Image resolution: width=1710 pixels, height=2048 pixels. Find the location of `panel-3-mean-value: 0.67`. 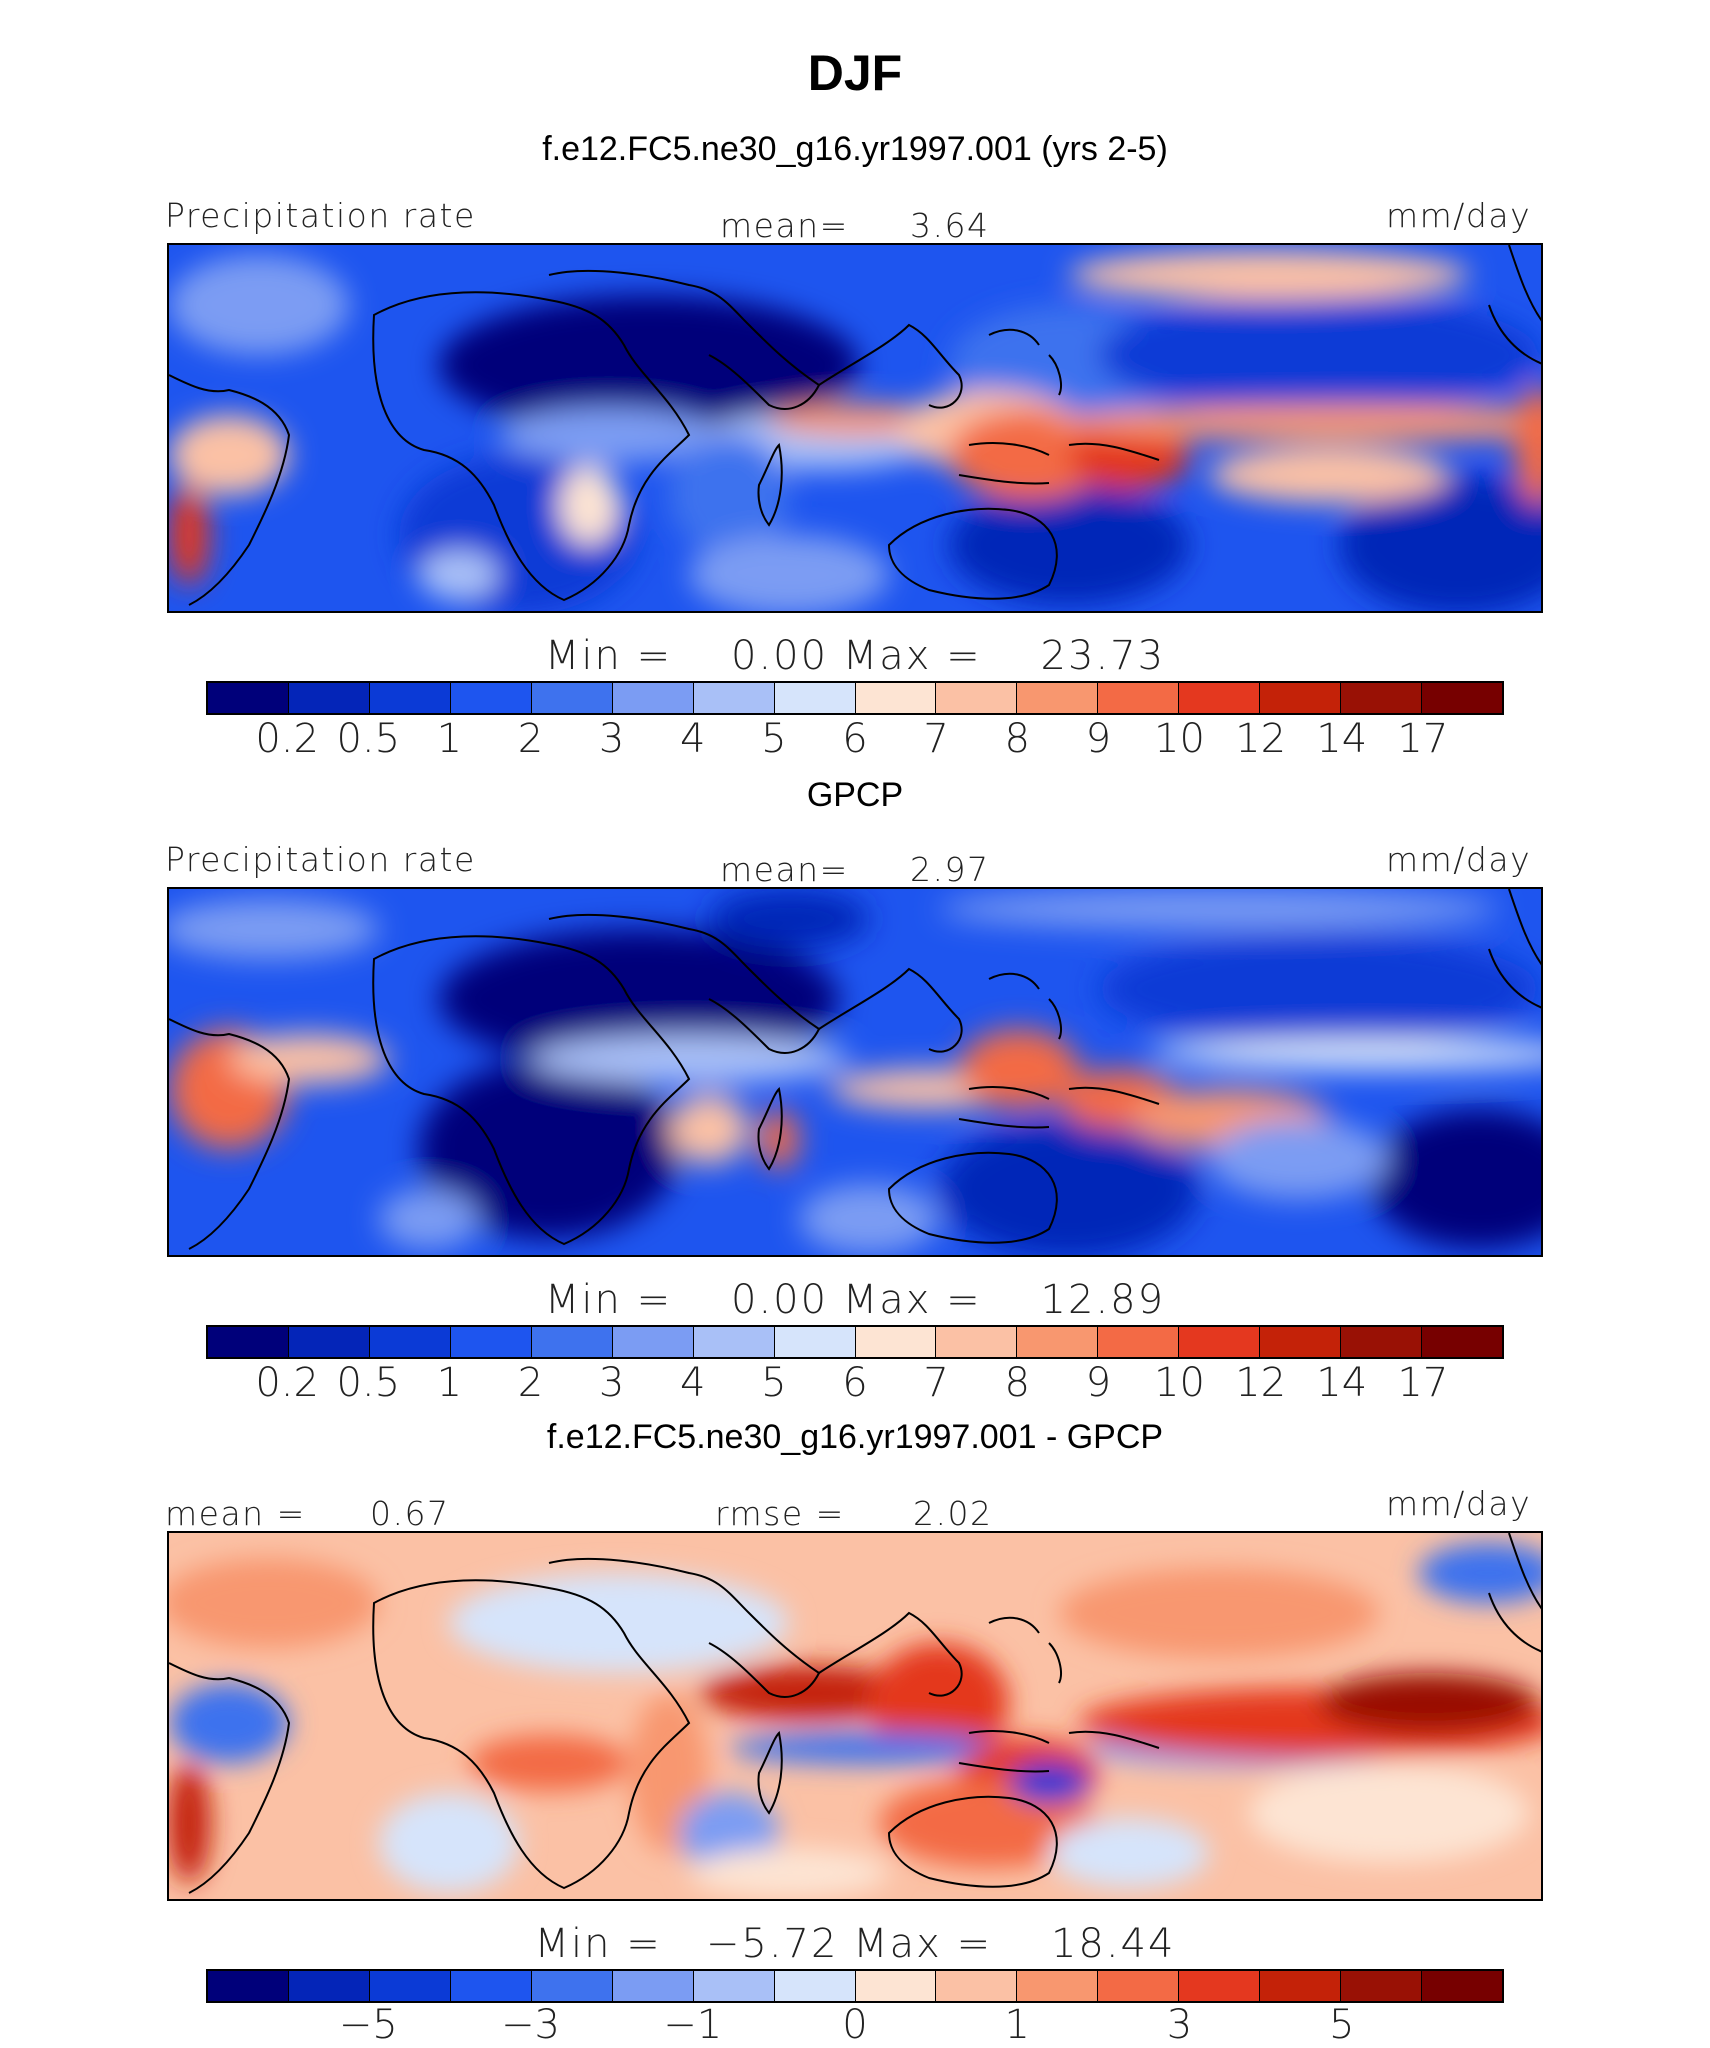

panel-3-mean-value: 0.67 is located at coordinates (410, 1513).